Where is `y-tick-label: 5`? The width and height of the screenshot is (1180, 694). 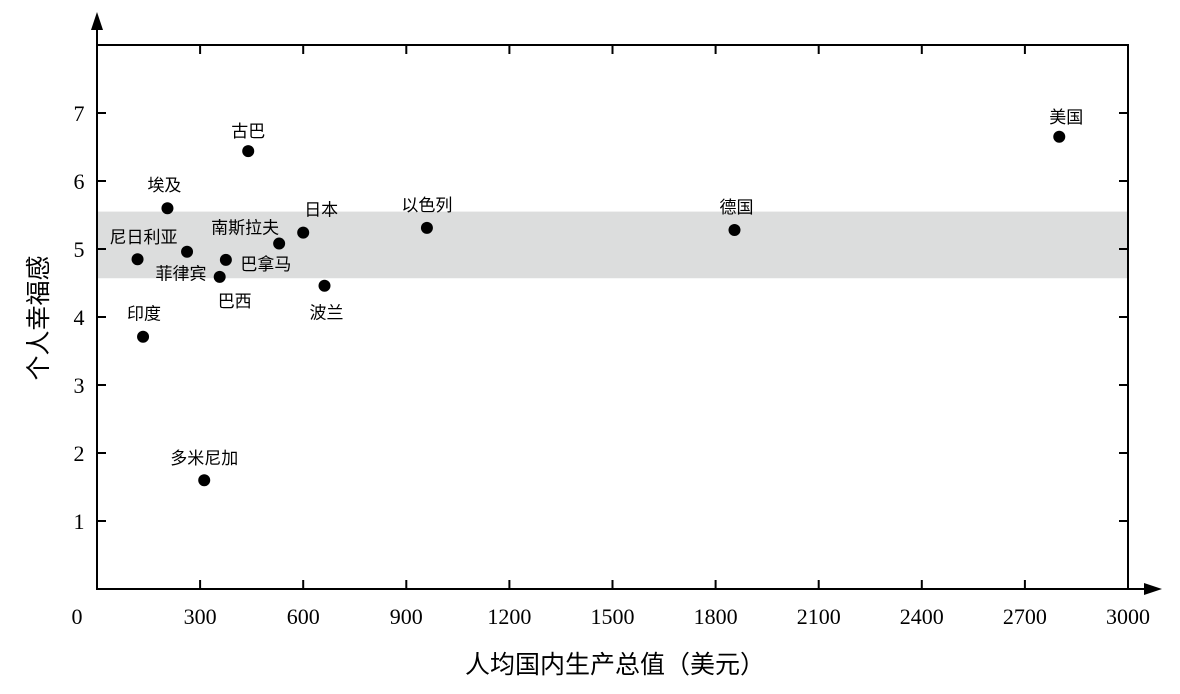 y-tick-label: 5 is located at coordinates (79, 249).